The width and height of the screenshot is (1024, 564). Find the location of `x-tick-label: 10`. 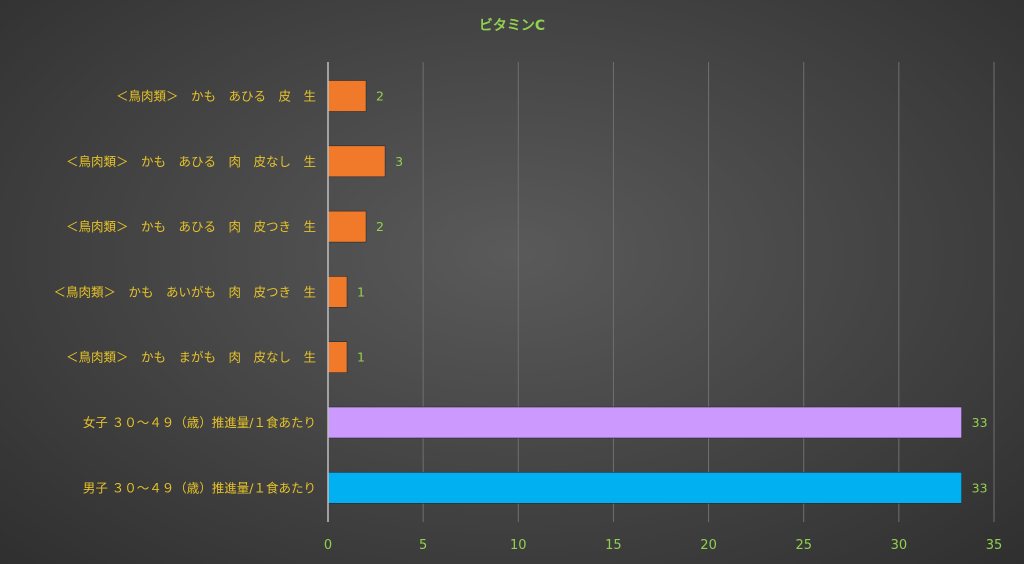

x-tick-label: 10 is located at coordinates (518, 545).